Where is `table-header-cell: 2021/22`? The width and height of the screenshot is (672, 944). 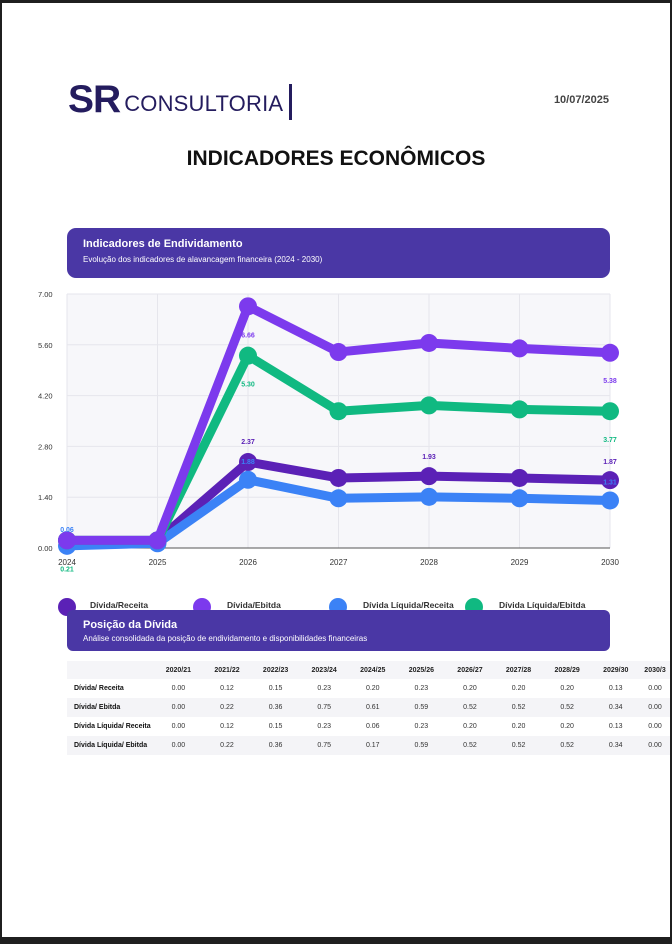
table-header-cell: 2021/22 is located at coordinates (227, 670).